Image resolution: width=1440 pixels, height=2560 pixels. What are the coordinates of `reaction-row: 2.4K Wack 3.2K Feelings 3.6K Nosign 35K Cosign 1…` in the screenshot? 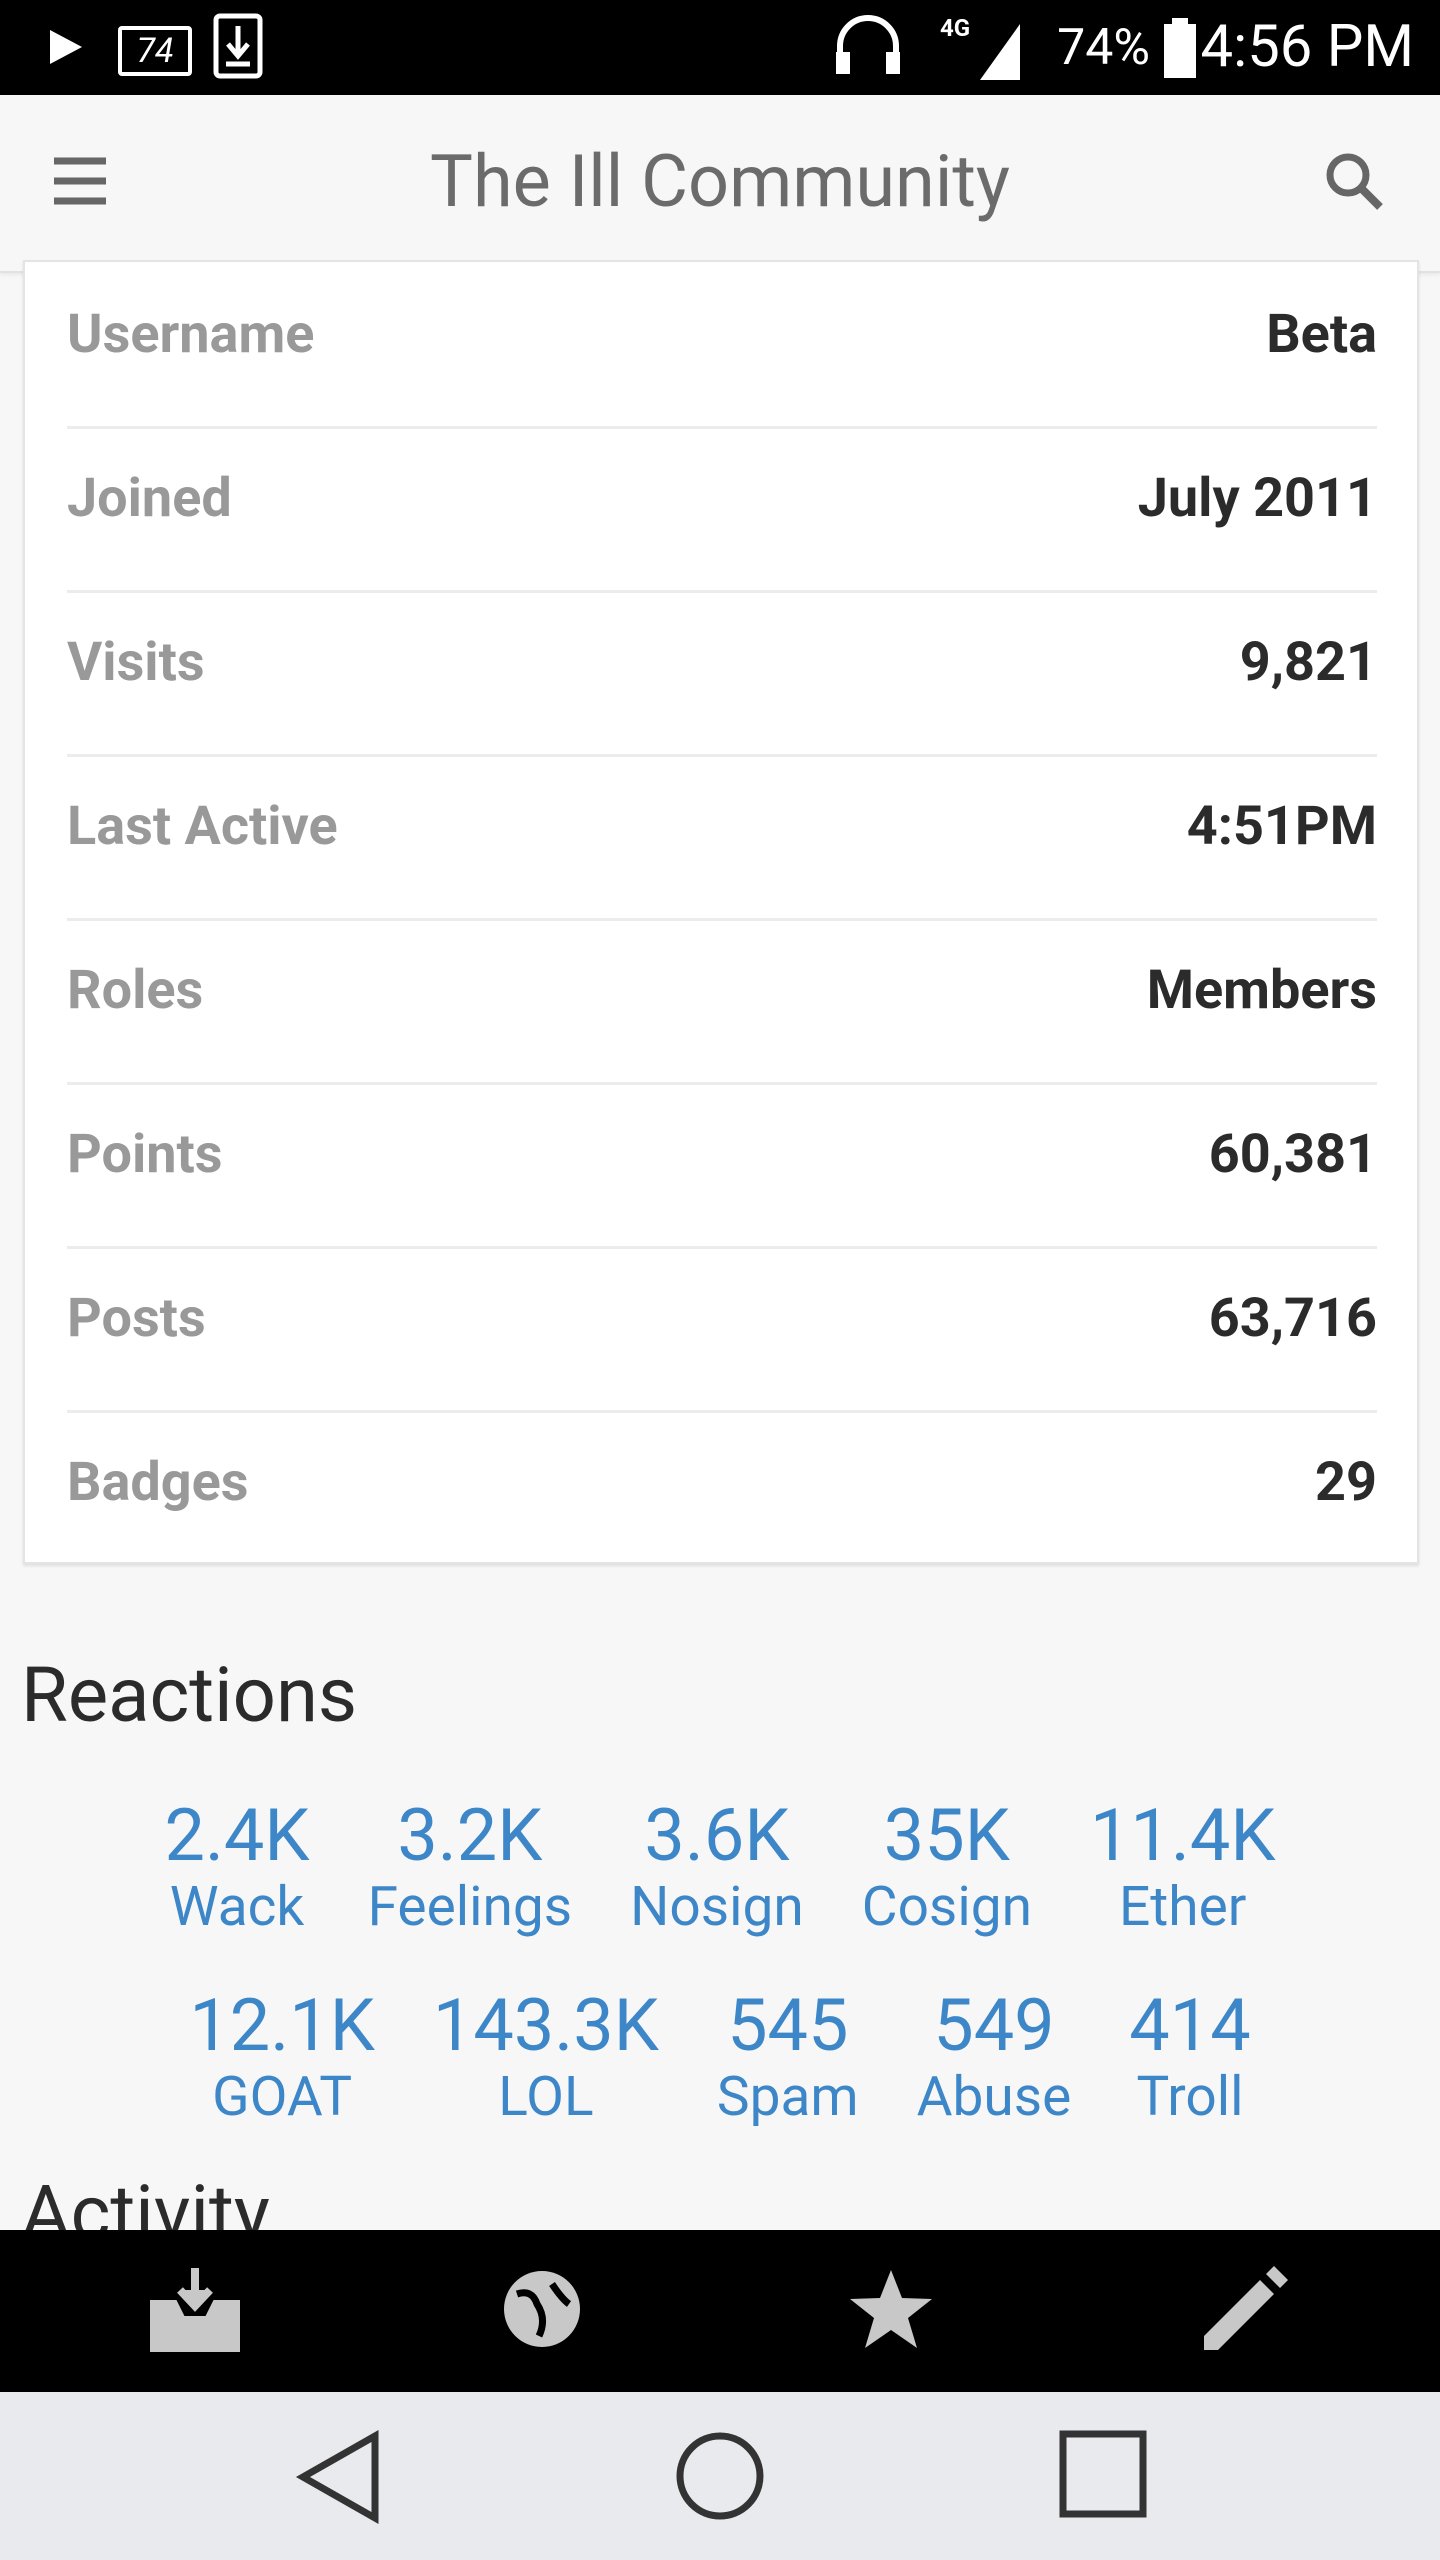 It's located at (720, 1869).